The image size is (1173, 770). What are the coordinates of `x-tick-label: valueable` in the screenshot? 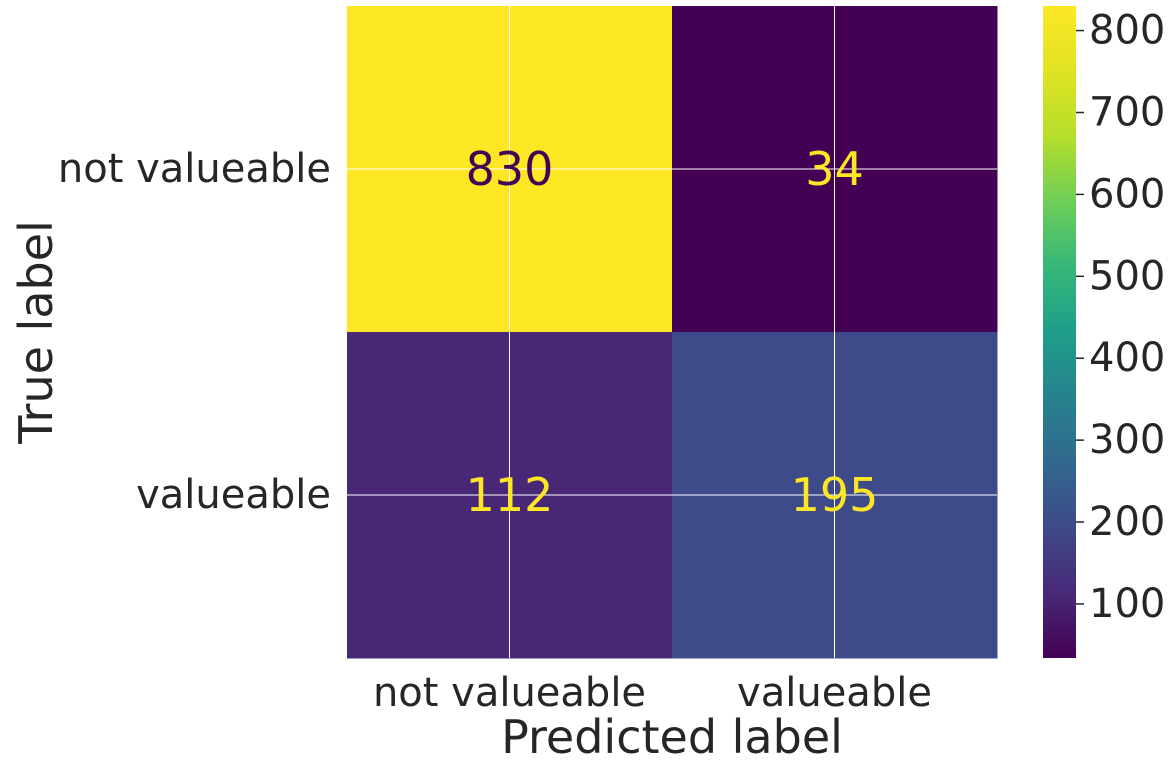 It's located at (834, 693).